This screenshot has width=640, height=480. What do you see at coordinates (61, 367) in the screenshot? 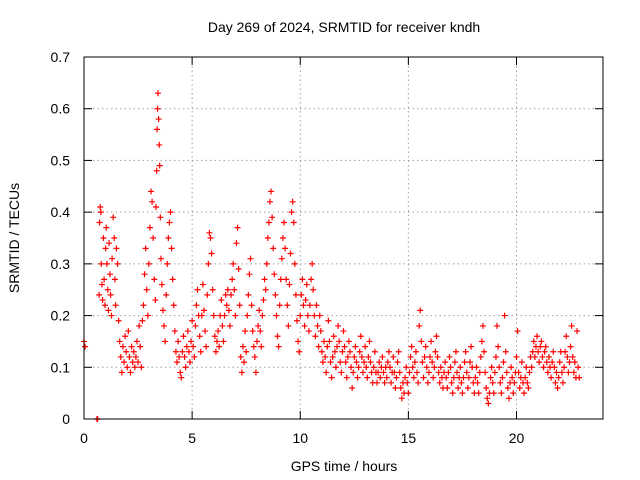
I see `y-tick-label: 0.1` at bounding box center [61, 367].